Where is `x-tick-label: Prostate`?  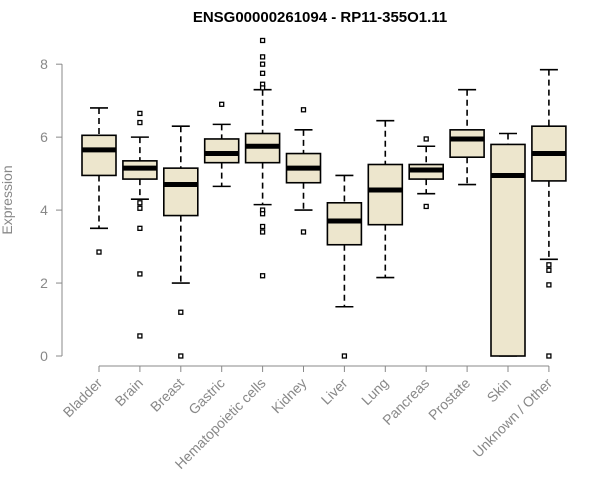
x-tick-label: Prostate is located at coordinates (449, 399).